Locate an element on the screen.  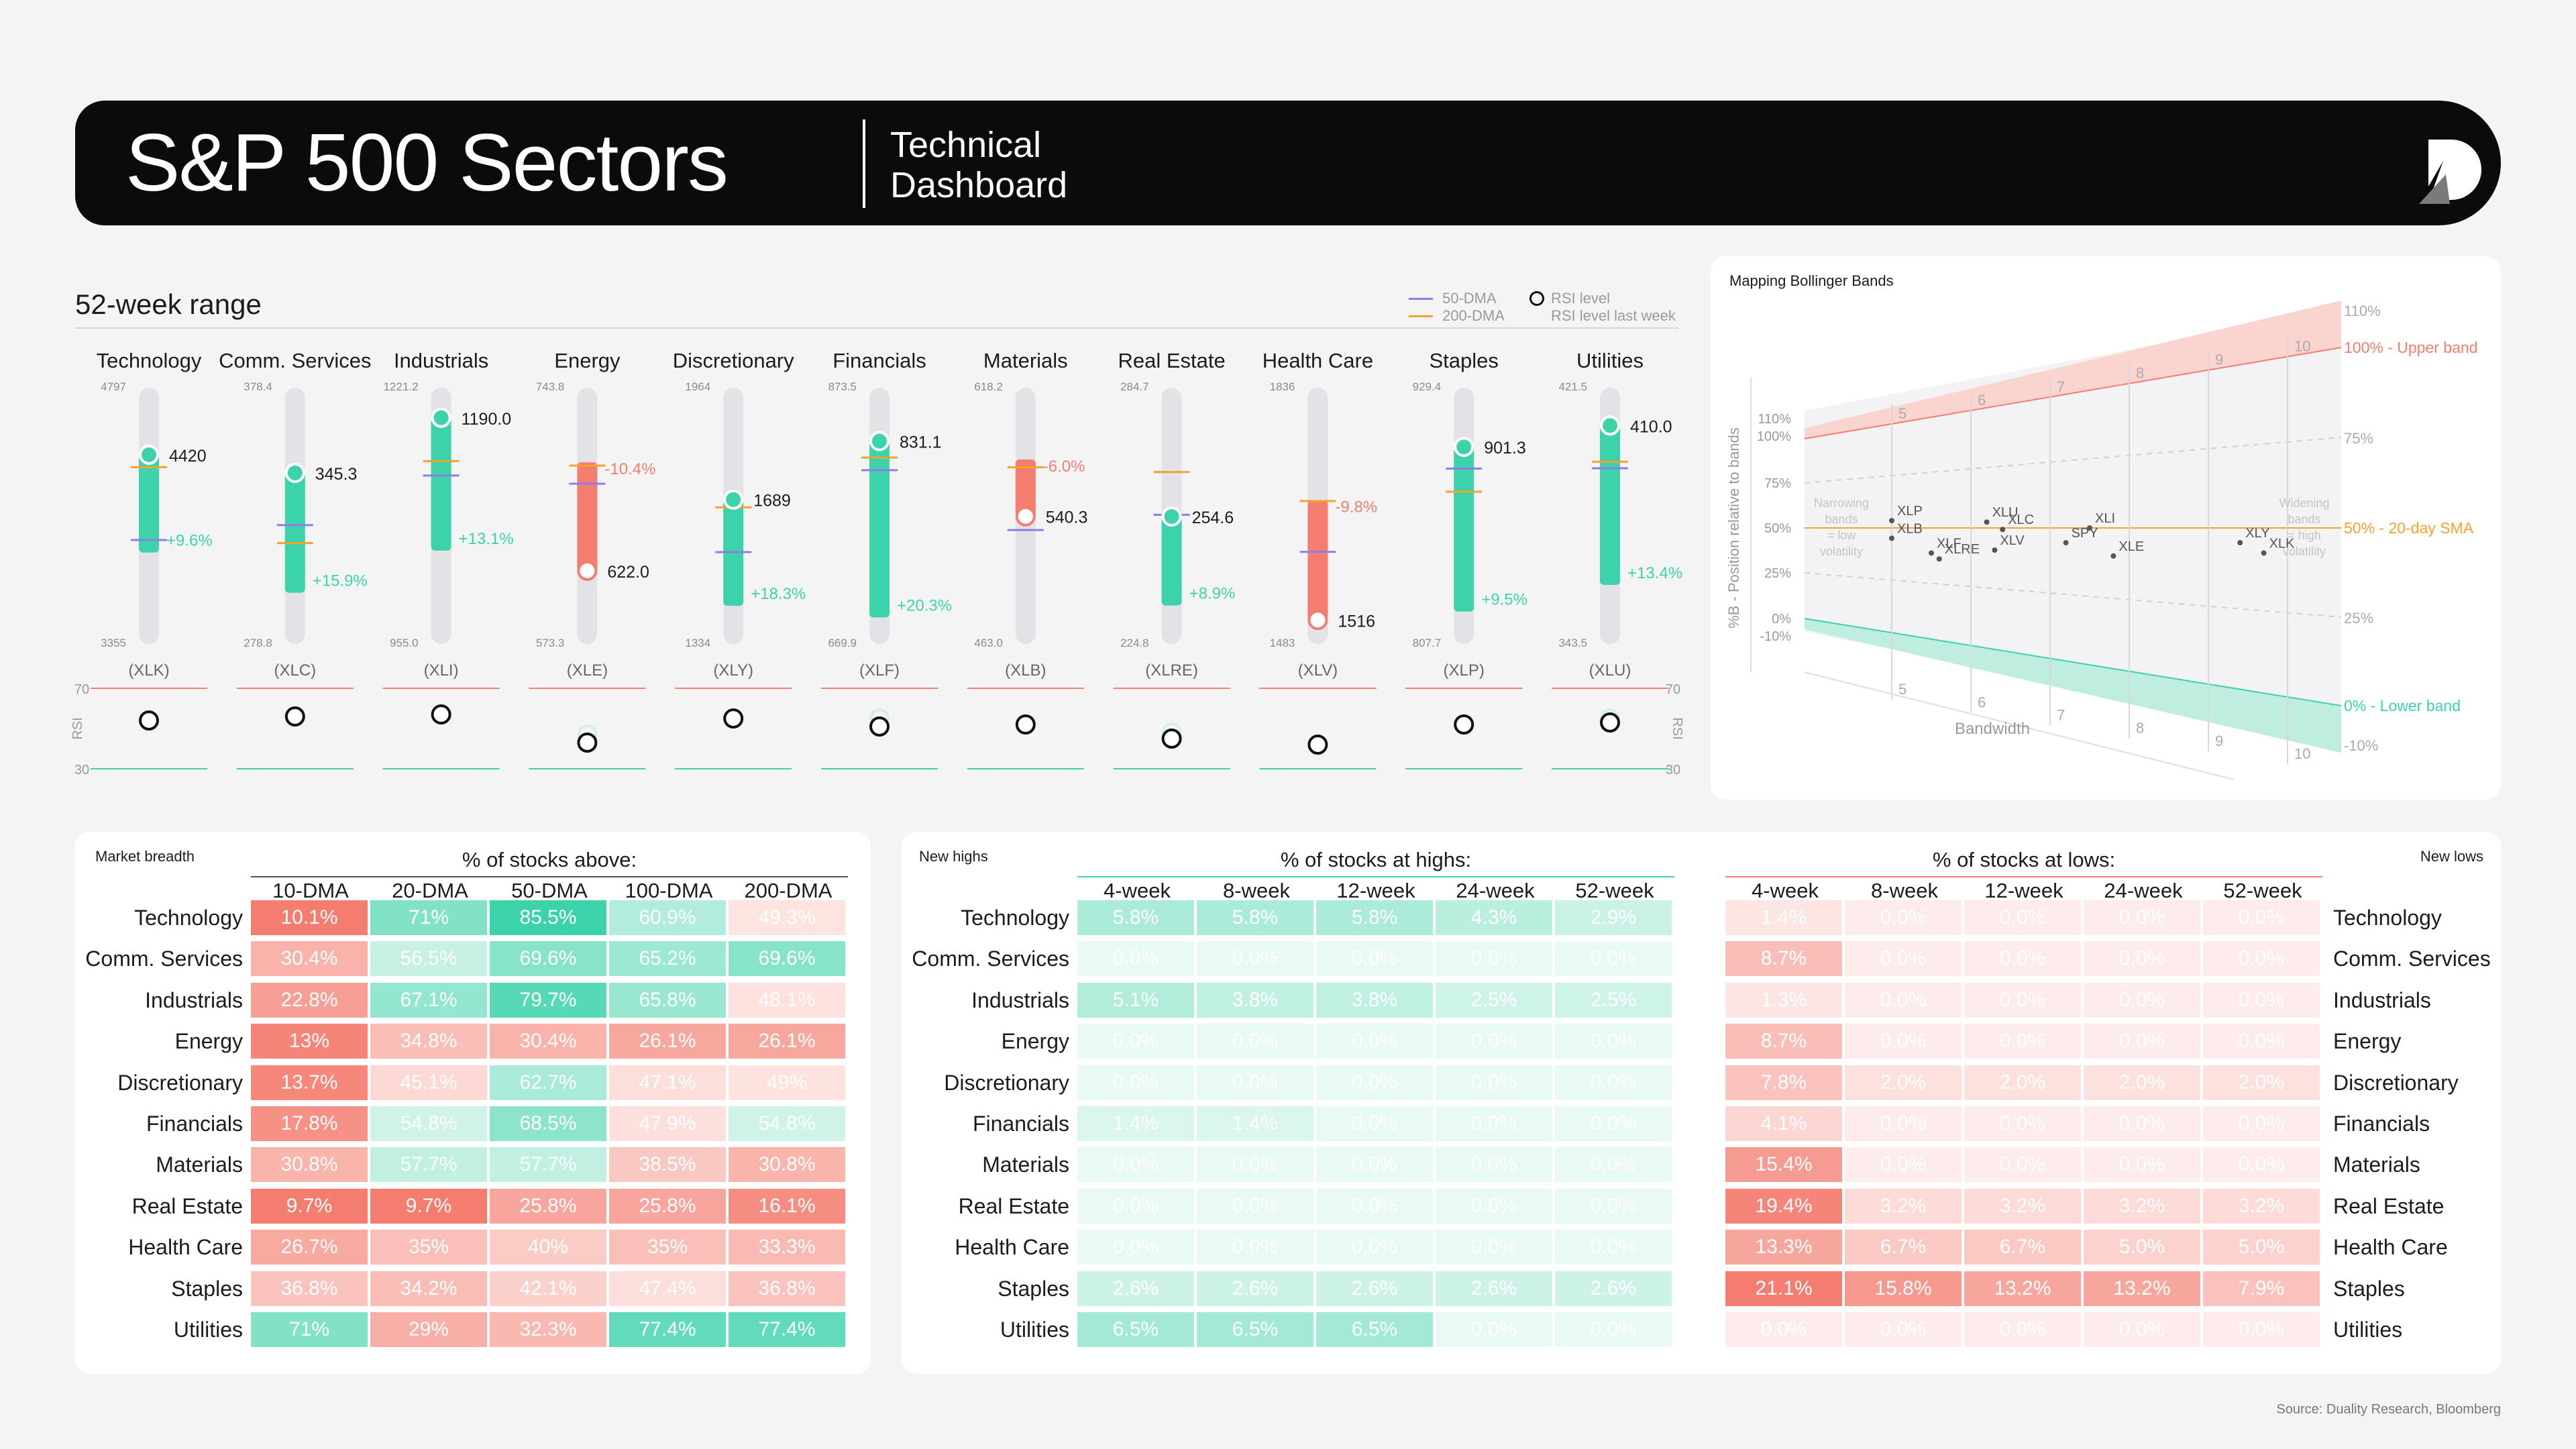
bandwidth-tick-top: 8 is located at coordinates (2140, 373).